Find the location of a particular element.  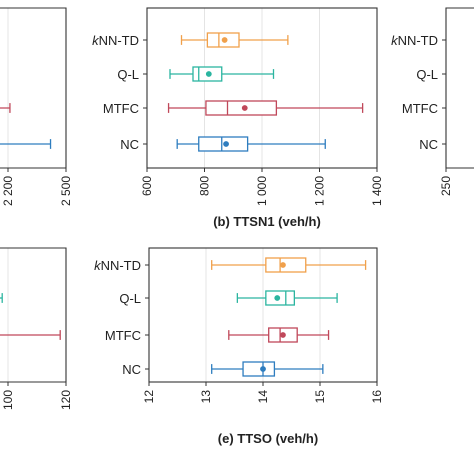

panel-c-frame is located at coordinates (459, 88).